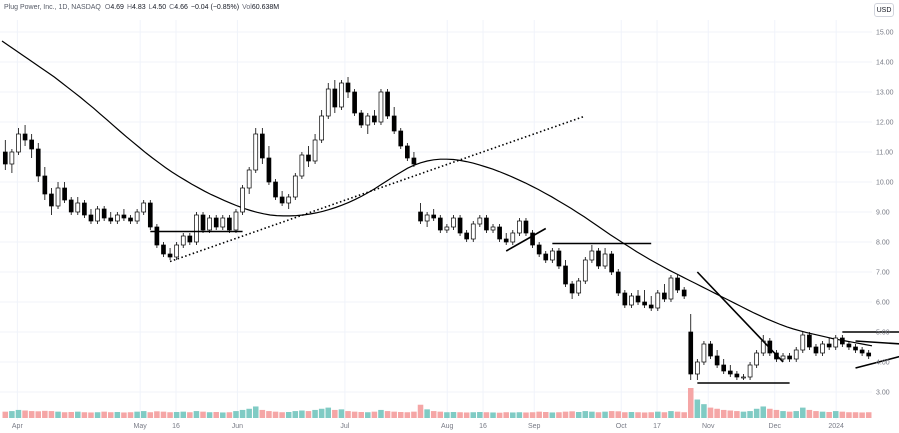  Describe the element at coordinates (52, 7) in the screenshot. I see `symbol-title: Plug Power, Inc., 1D, NASDAQ` at that location.